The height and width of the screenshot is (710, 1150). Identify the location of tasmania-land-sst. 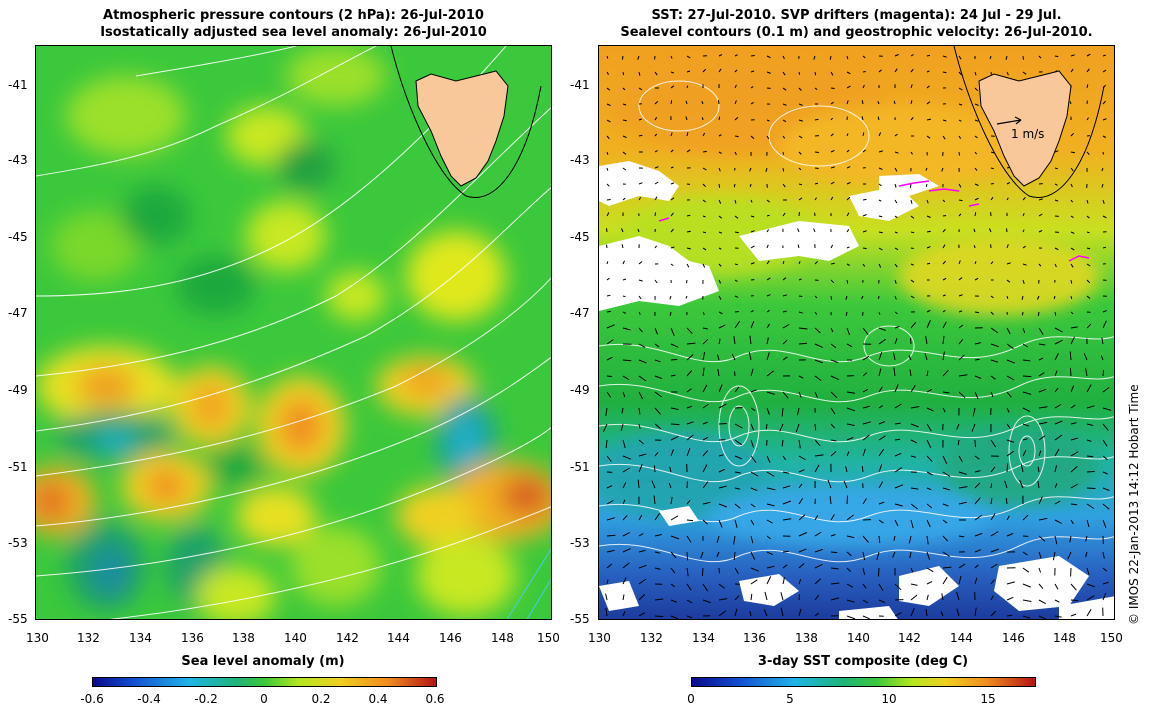
(1025, 128).